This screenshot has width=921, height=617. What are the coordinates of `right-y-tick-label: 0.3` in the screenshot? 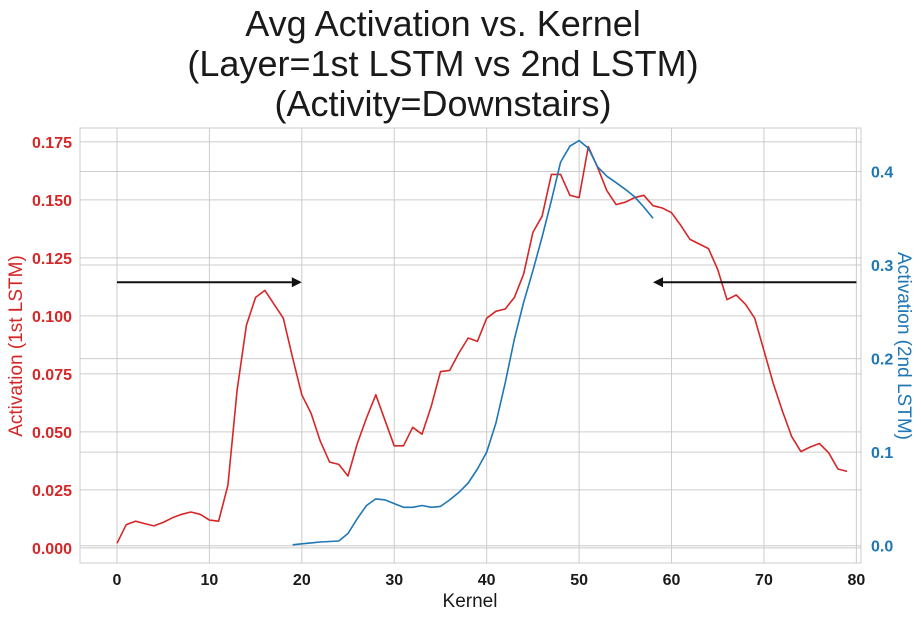 It's located at (882, 266).